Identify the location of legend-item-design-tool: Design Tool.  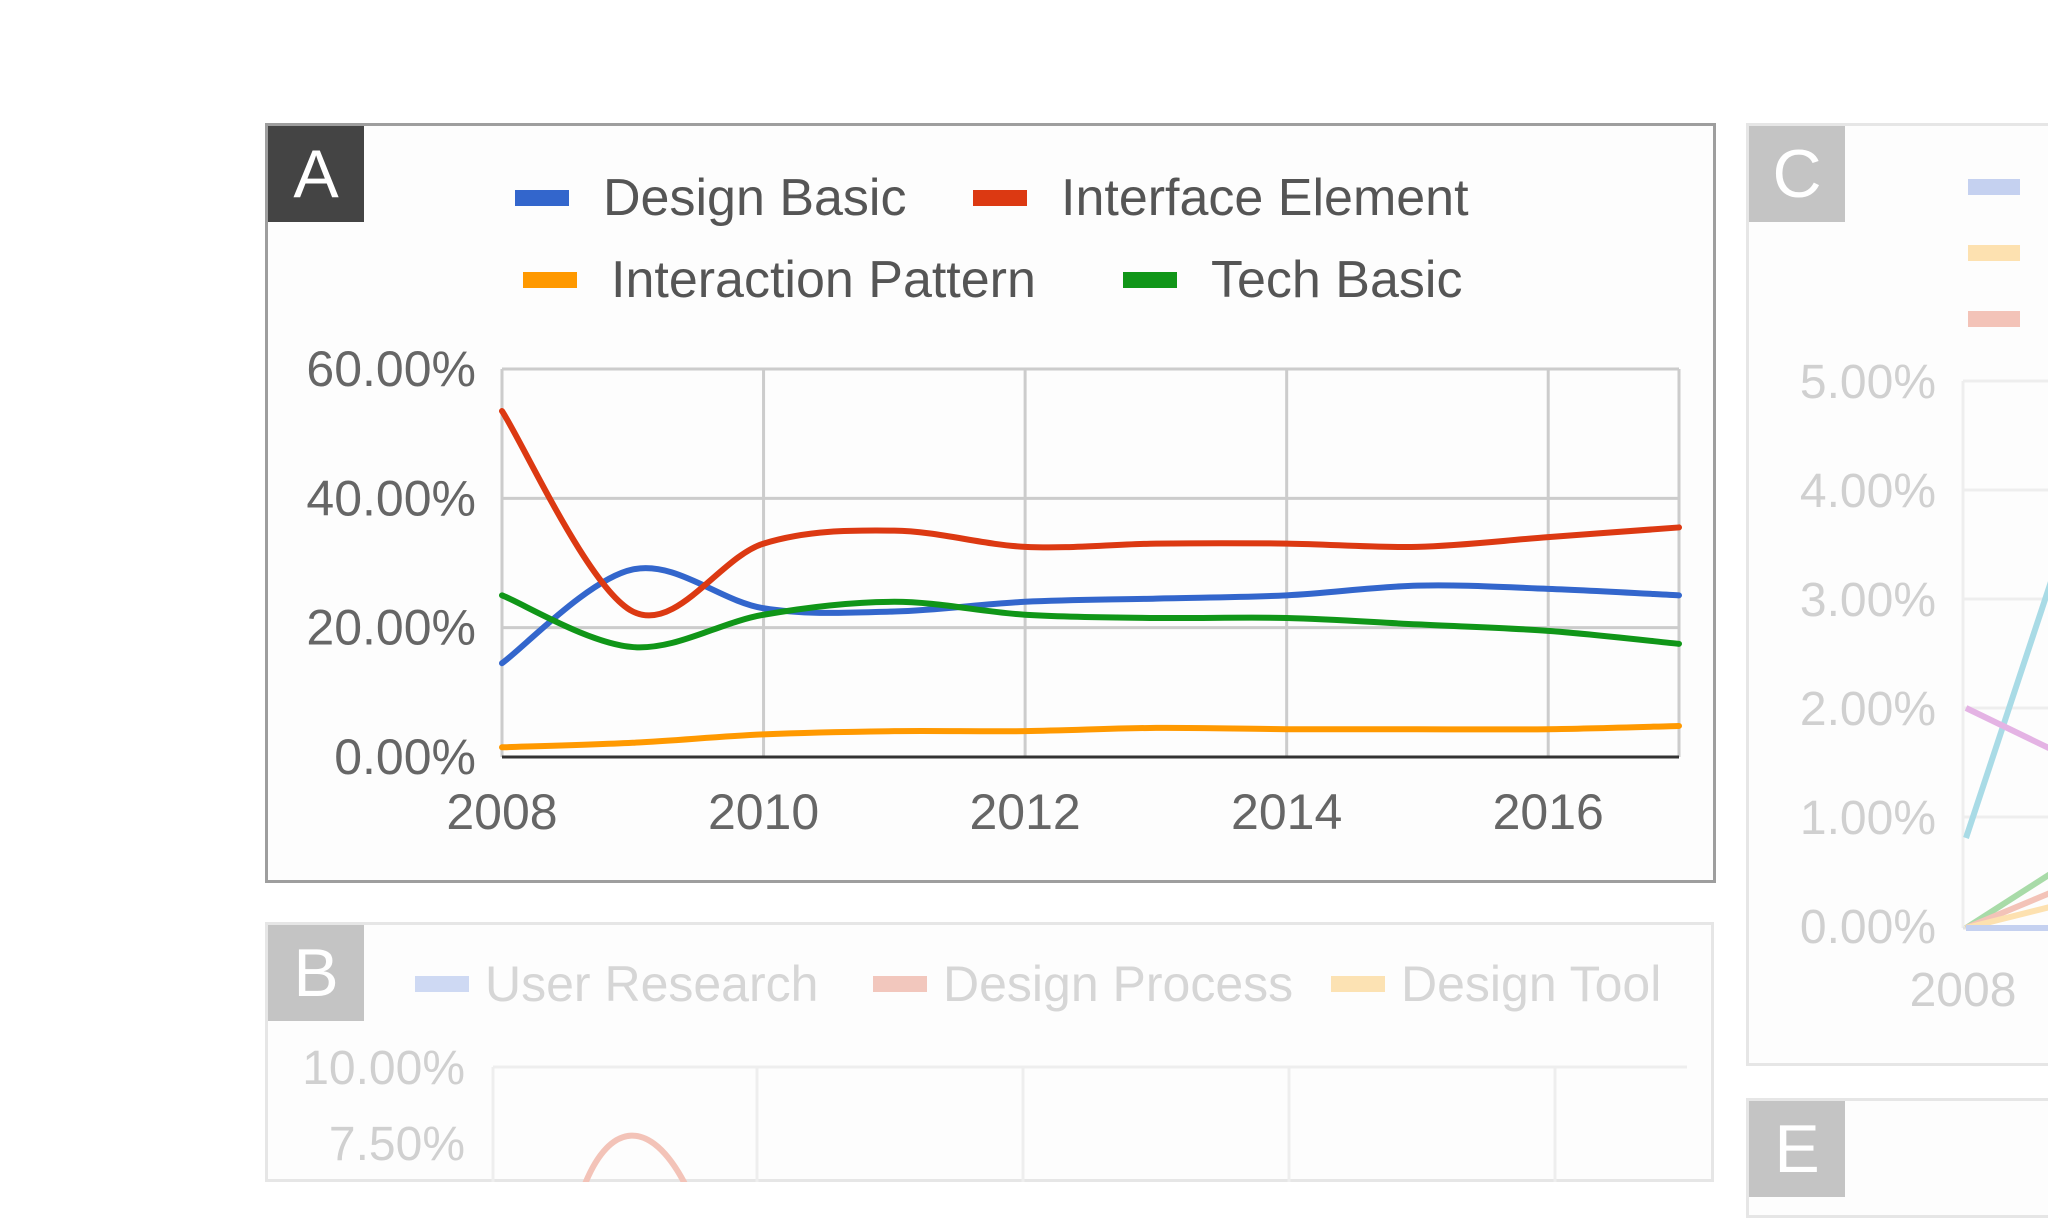
(1496, 984).